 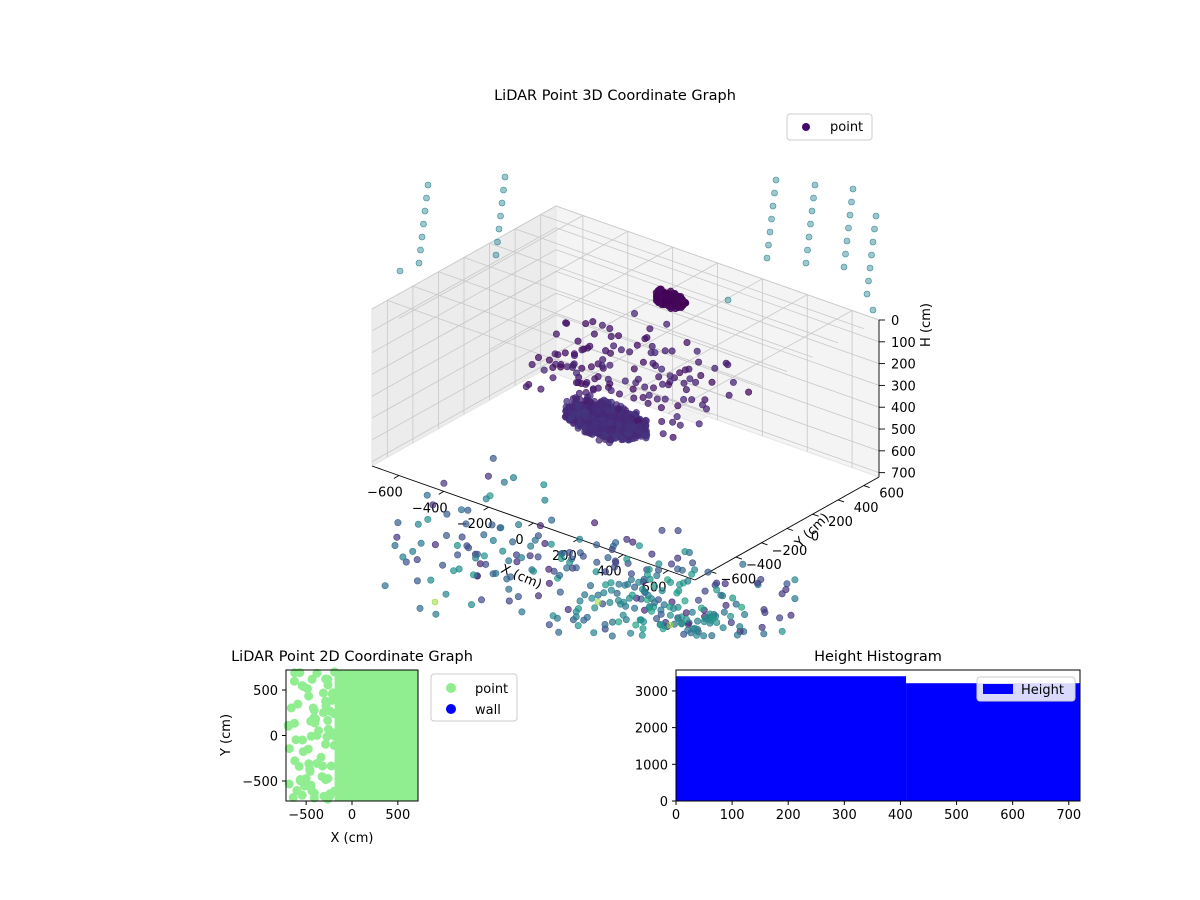 I want to click on grid-z-back, so click(x=717, y=263).